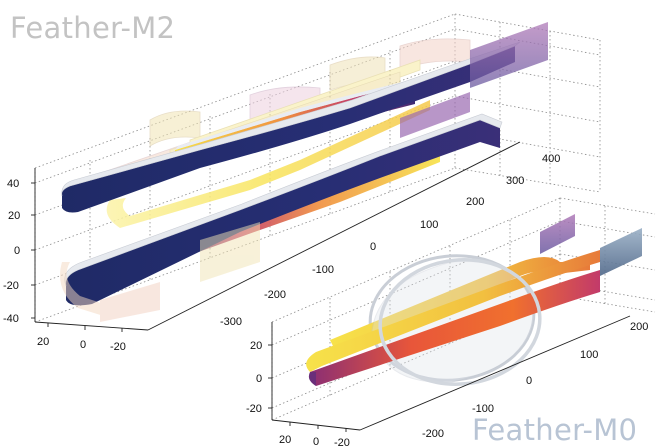 Image resolution: width=657 pixels, height=448 pixels. I want to click on plot-m0-front-band, so click(455, 328).